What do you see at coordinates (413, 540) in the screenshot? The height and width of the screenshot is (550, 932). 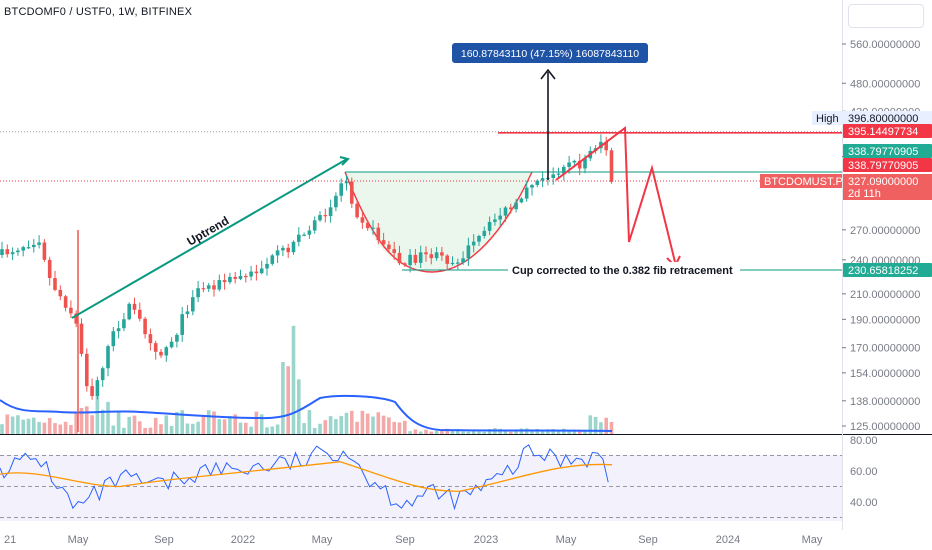 I see `time-axis: 21 May Sep 2022 May Sep 2023 May Sep 2024 May` at bounding box center [413, 540].